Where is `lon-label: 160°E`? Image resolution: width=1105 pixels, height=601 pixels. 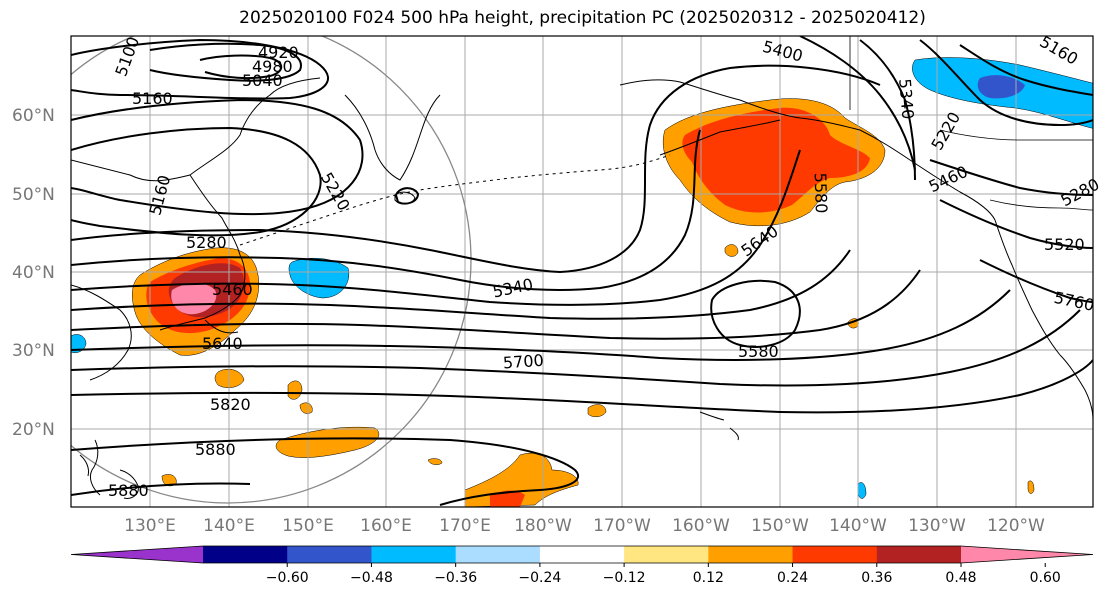 lon-label: 160°E is located at coordinates (386, 526).